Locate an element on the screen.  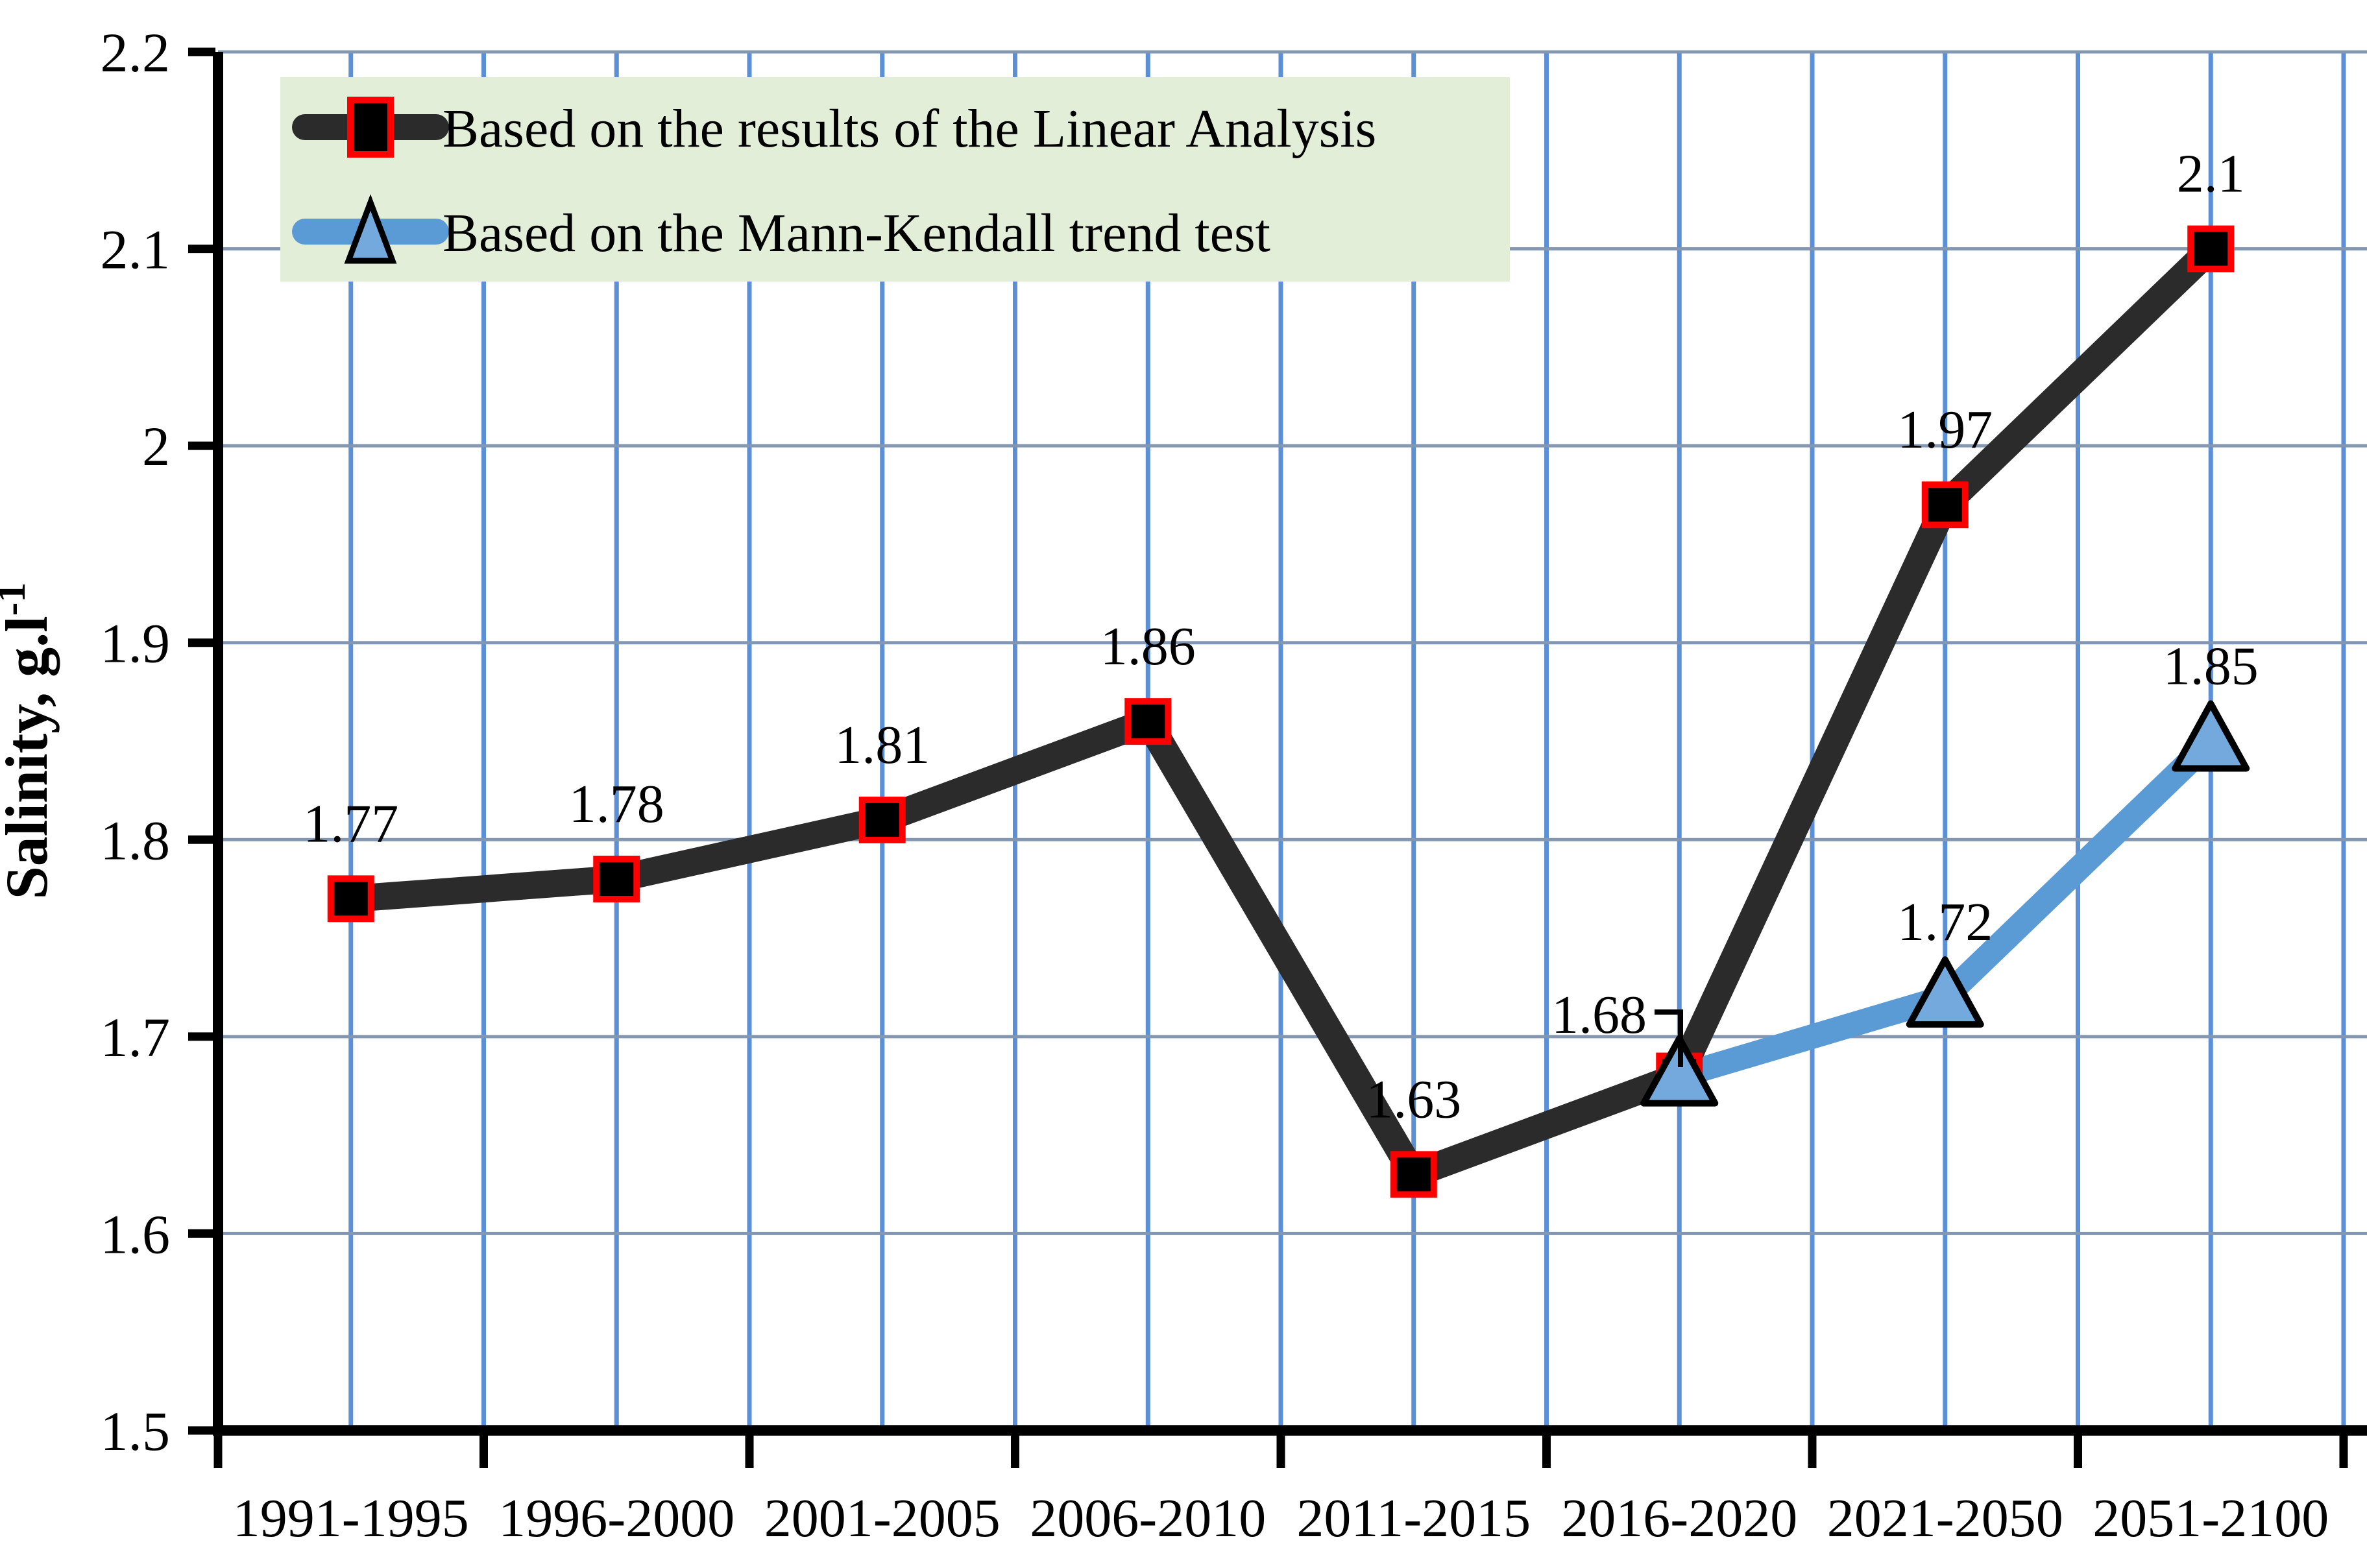
y-tick-label: 2.1 is located at coordinates (136, 250).